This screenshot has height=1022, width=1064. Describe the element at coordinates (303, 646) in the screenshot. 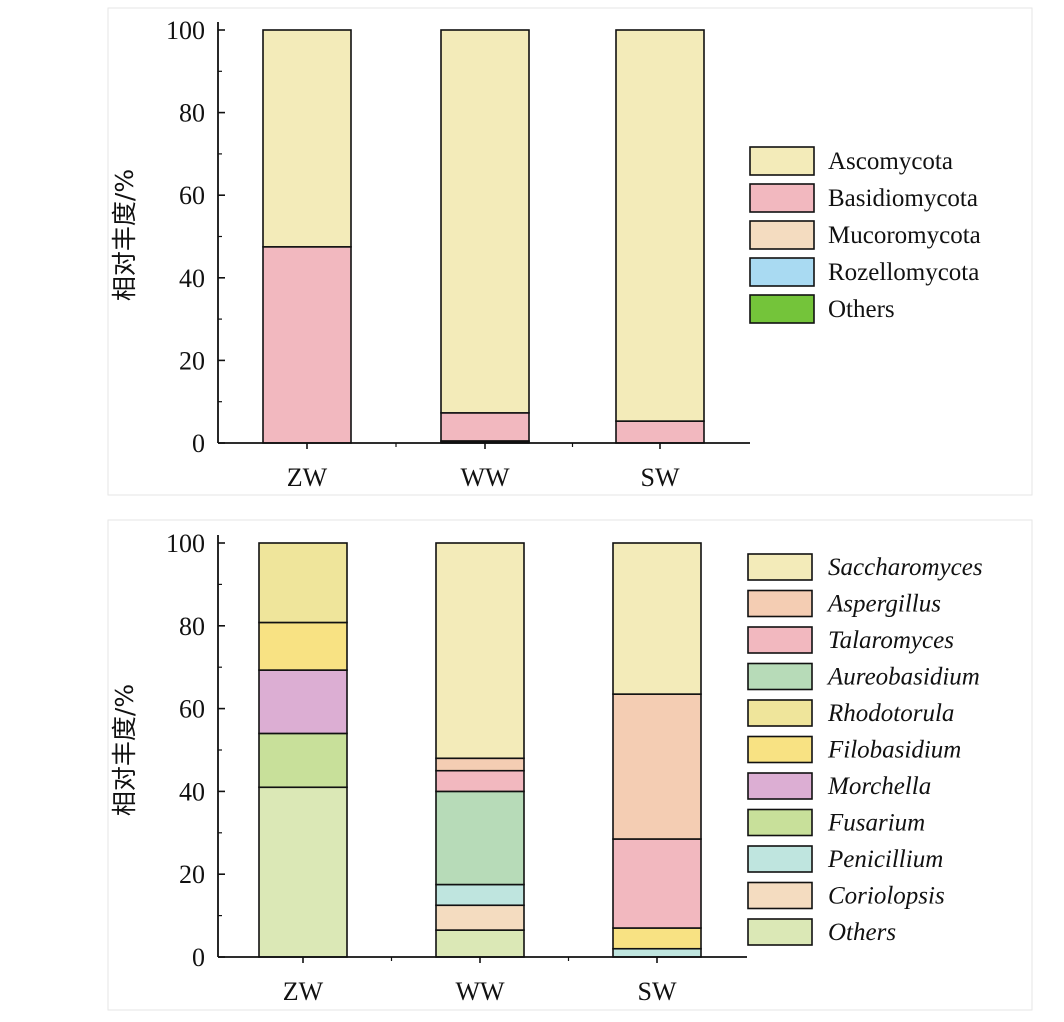

I see `bar-segment-filobasidium-zw` at that location.